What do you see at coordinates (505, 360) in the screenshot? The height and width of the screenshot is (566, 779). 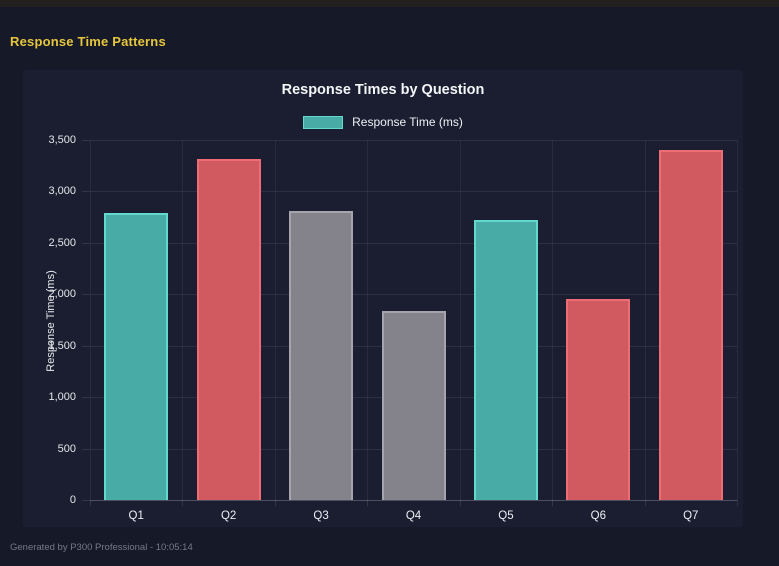 I see `bar-q5` at bounding box center [505, 360].